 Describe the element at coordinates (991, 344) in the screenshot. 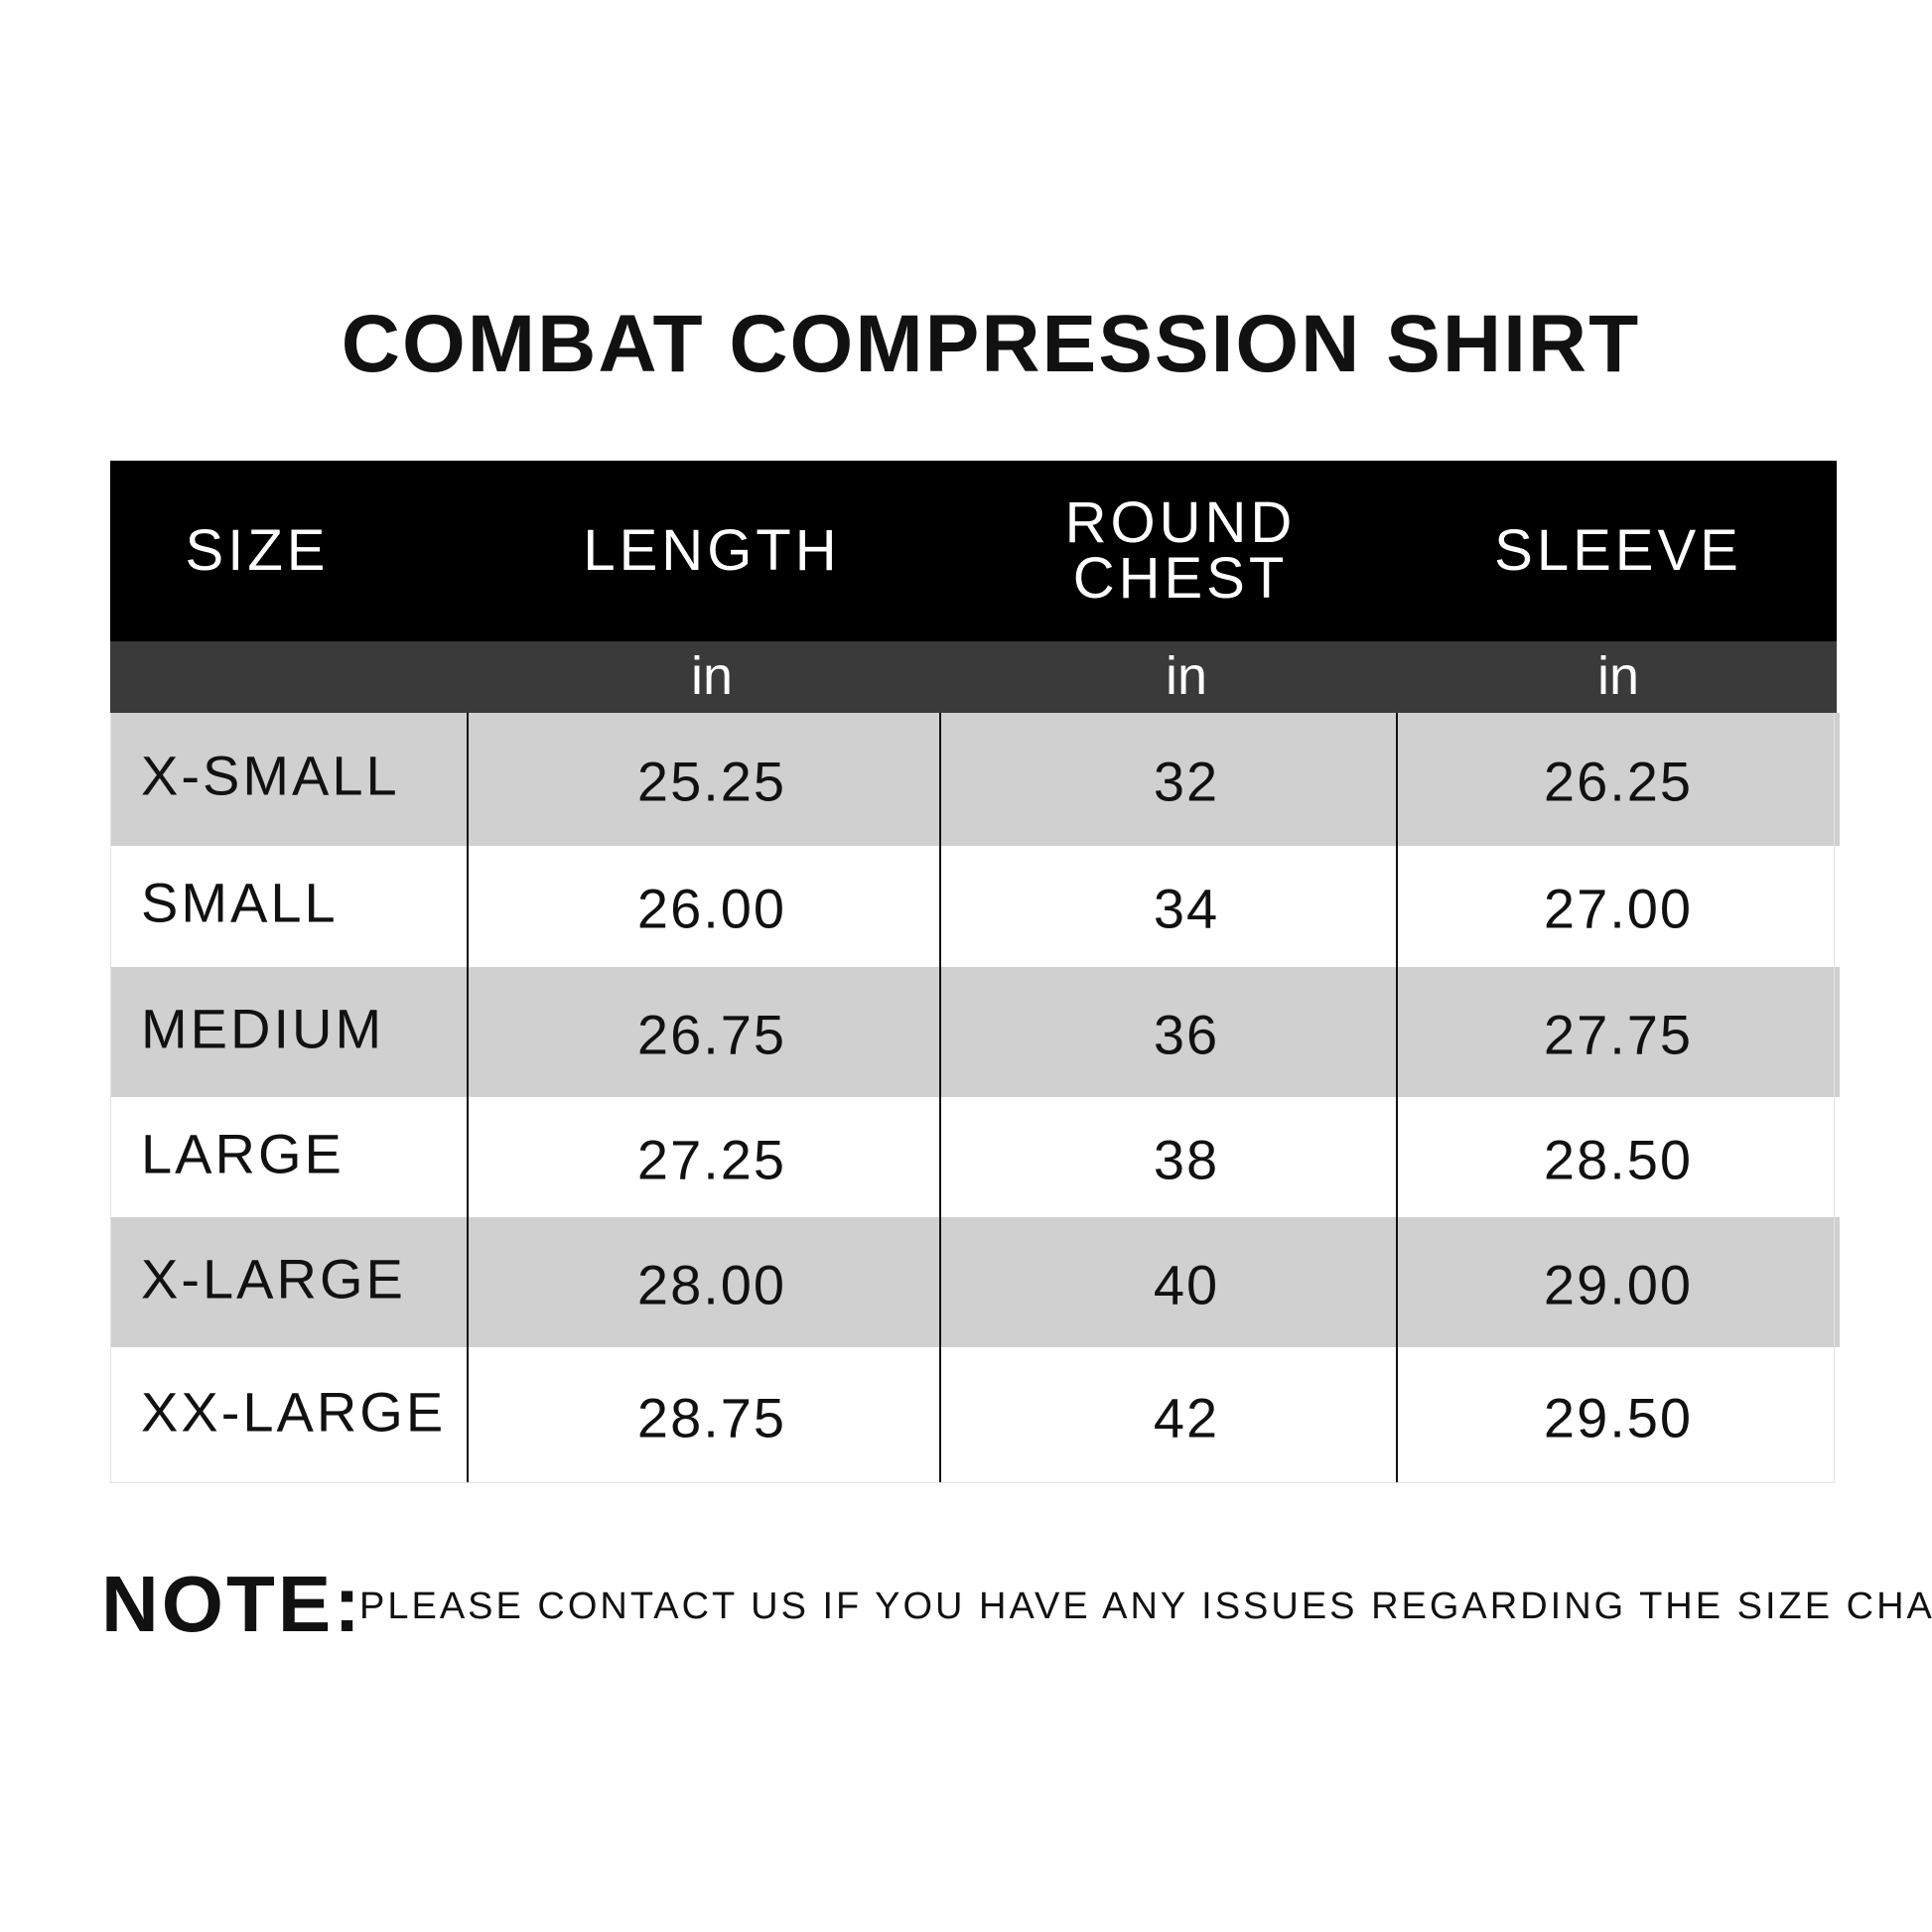

I see `title: COMBAT COMPRESSION SHIRT` at that location.